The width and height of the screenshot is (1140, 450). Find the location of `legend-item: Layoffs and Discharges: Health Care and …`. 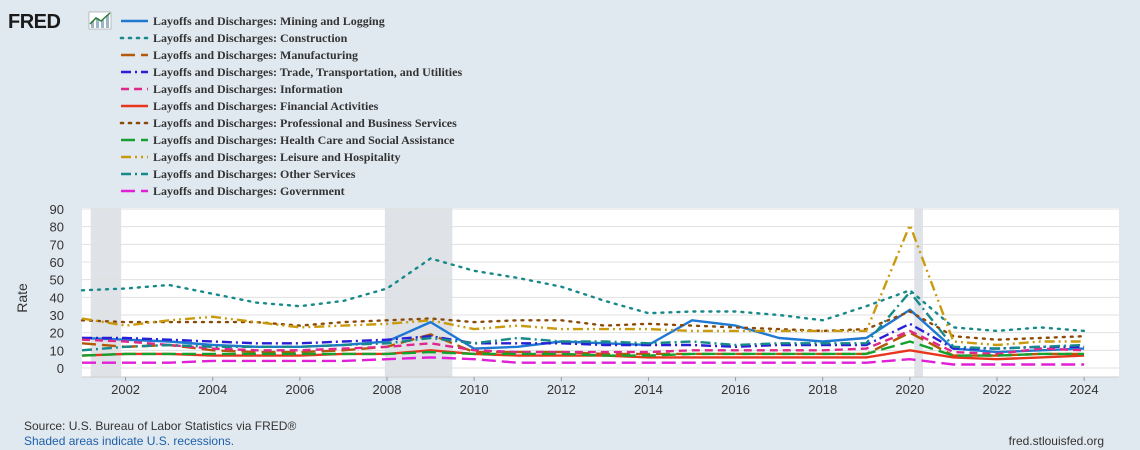

legend-item: Layoffs and Discharges: Health Care and … is located at coordinates (288, 140).